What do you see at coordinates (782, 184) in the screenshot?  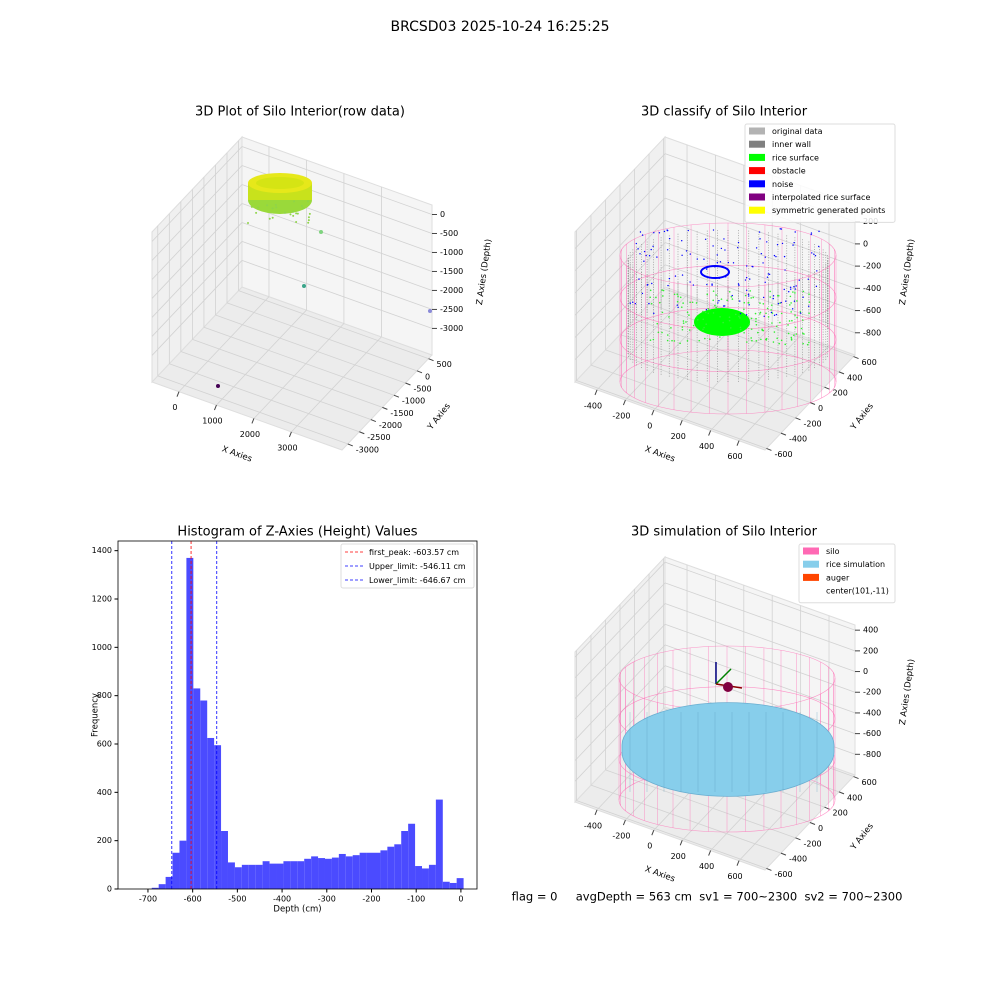 I see `legend-label: noise` at bounding box center [782, 184].